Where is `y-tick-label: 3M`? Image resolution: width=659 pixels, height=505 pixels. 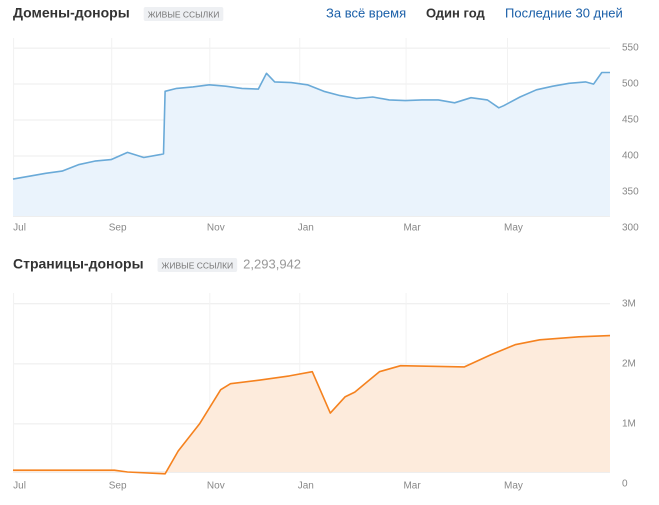 y-tick-label: 3M is located at coordinates (629, 303).